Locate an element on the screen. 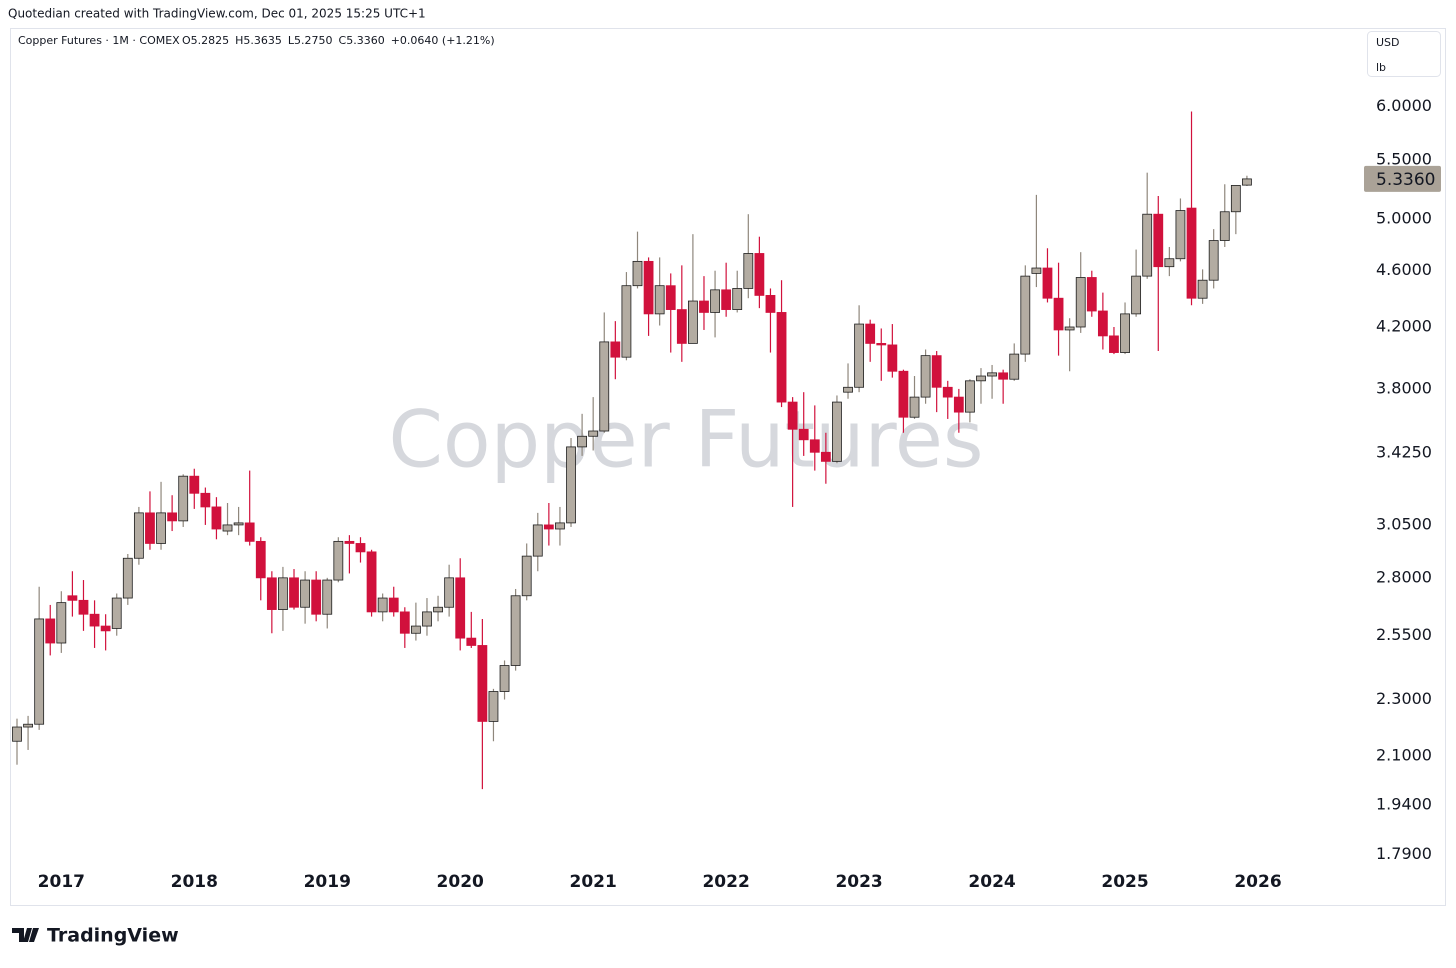 The height and width of the screenshot is (968, 1456). watermark: Copper Futures is located at coordinates (685, 440).